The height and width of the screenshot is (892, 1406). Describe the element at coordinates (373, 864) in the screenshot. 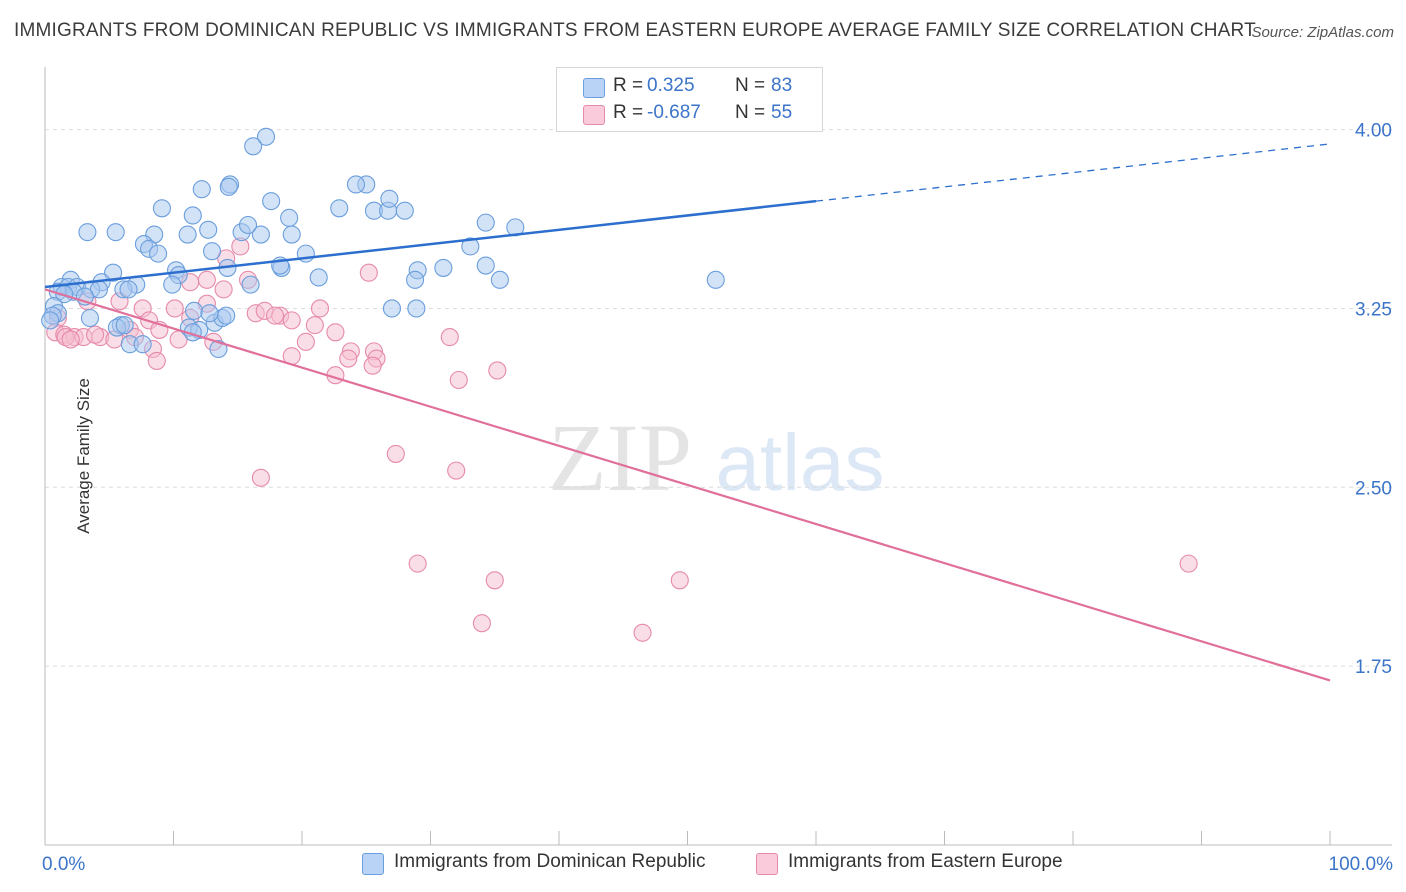

I see `bottom-legend-swatch-blue` at that location.